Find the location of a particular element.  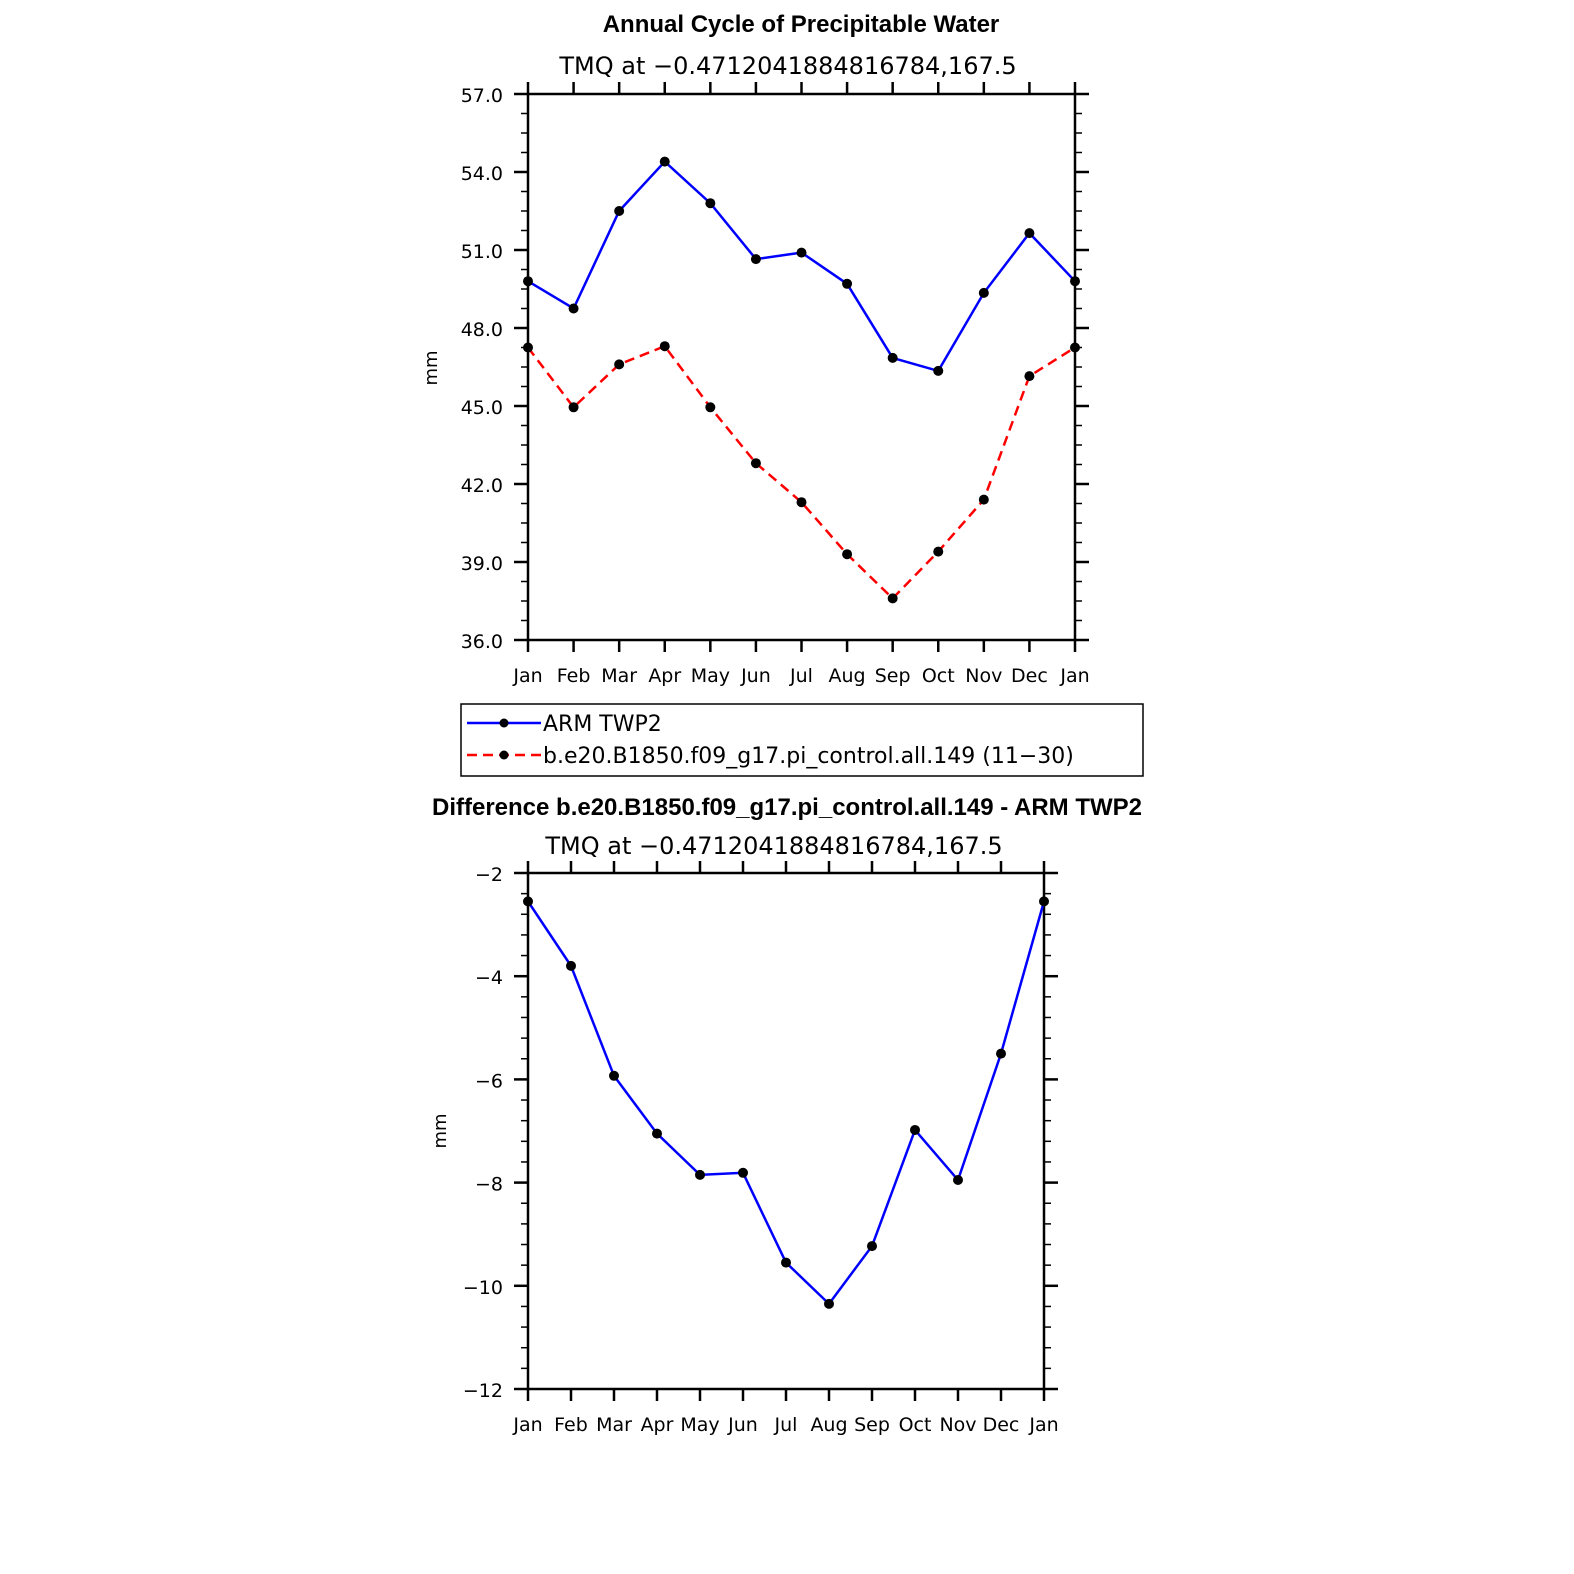

legend-box is located at coordinates (802, 740).